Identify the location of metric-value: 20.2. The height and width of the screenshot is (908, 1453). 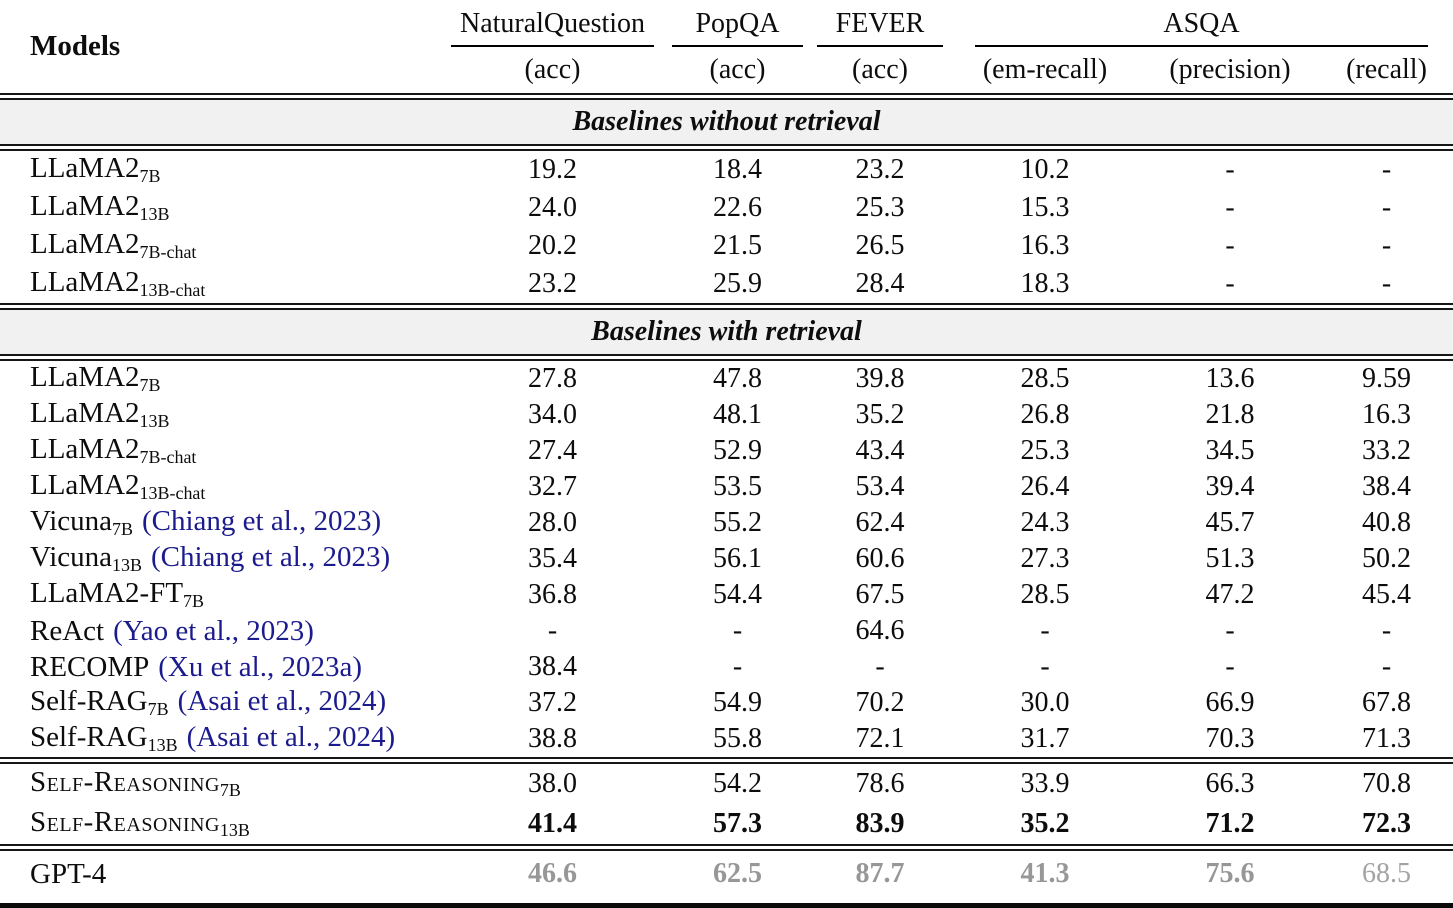
(552, 245).